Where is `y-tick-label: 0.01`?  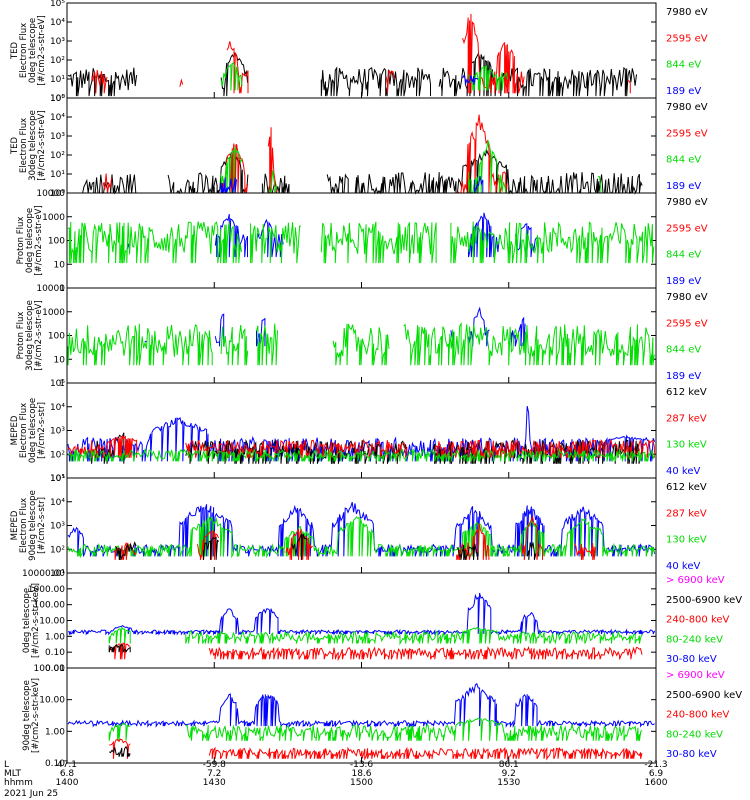 y-tick-label: 0.01 is located at coordinates (55, 669).